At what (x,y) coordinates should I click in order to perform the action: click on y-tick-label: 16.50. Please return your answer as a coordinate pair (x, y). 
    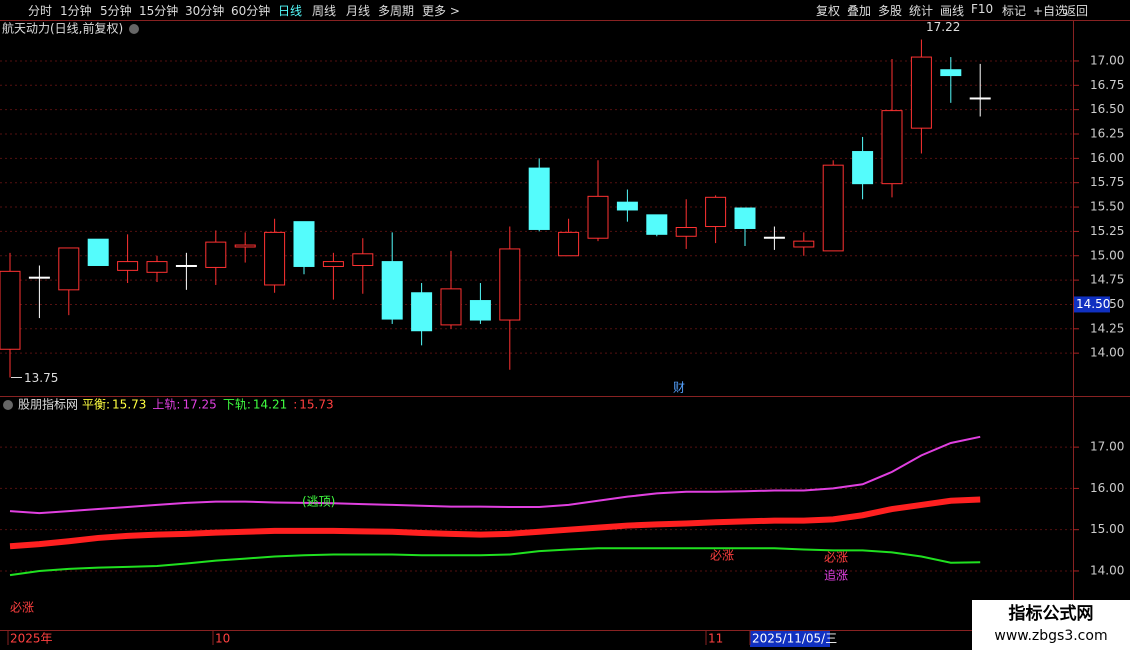
    Looking at the image, I should click on (1107, 109).